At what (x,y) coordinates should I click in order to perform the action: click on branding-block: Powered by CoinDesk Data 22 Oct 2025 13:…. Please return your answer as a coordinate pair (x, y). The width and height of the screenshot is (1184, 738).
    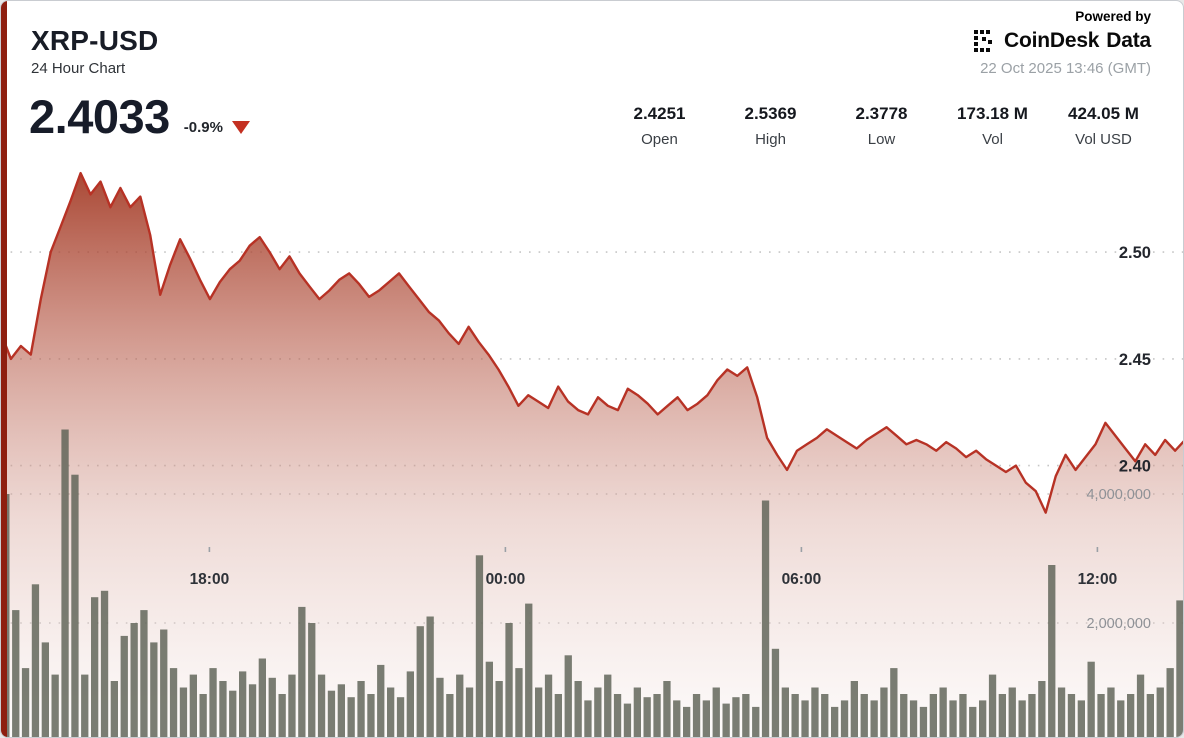
    Looking at the image, I should click on (1062, 43).